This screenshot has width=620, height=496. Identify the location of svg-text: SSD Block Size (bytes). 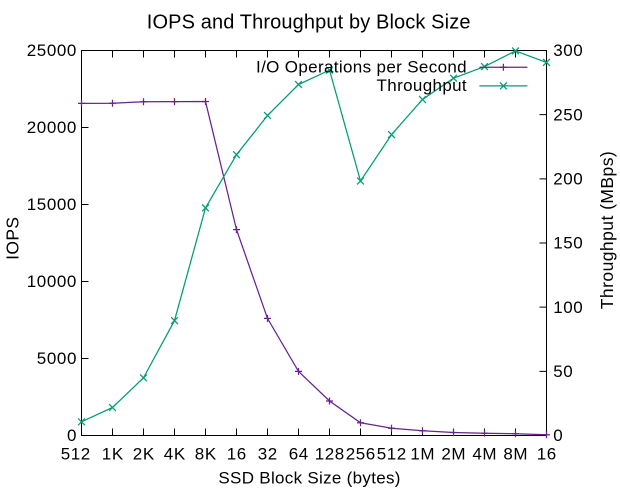
(309, 478).